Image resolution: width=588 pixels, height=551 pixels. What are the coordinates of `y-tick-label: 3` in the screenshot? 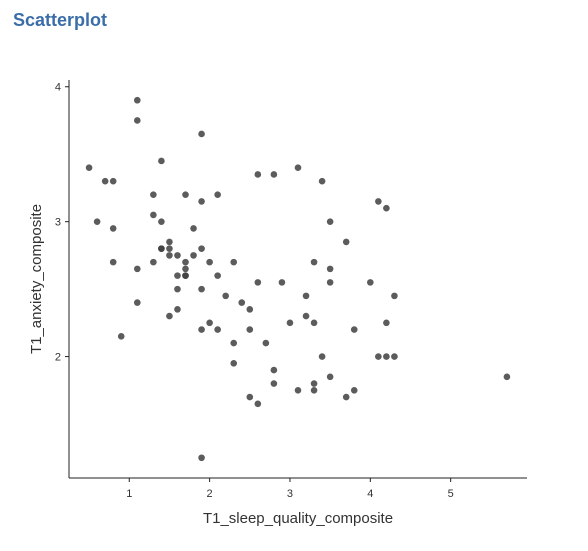 It's located at (58, 223).